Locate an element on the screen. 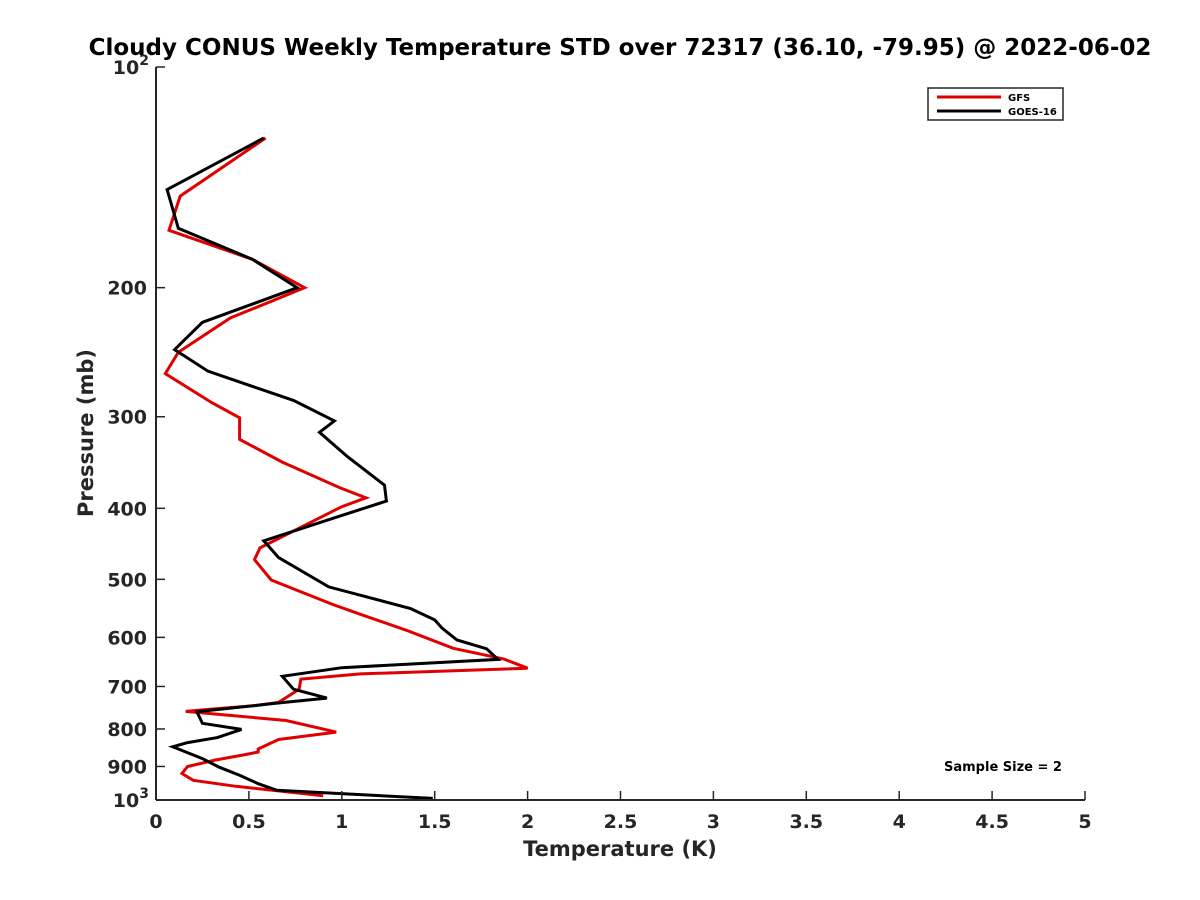 The image size is (1200, 900). x-axis: 0 0.5 1 1.5 2 2.5 3 3.5 4 4.5 5 is located at coordinates (620, 812).